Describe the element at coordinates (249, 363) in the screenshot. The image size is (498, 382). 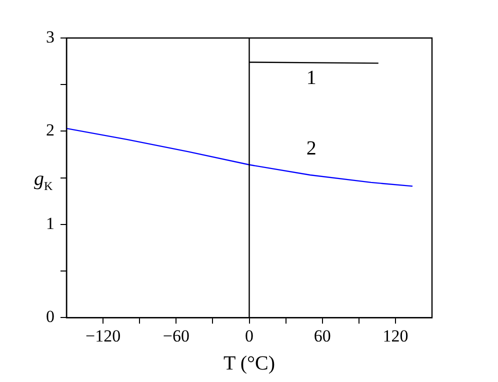
I see `x-axis-title: T (°C)` at that location.